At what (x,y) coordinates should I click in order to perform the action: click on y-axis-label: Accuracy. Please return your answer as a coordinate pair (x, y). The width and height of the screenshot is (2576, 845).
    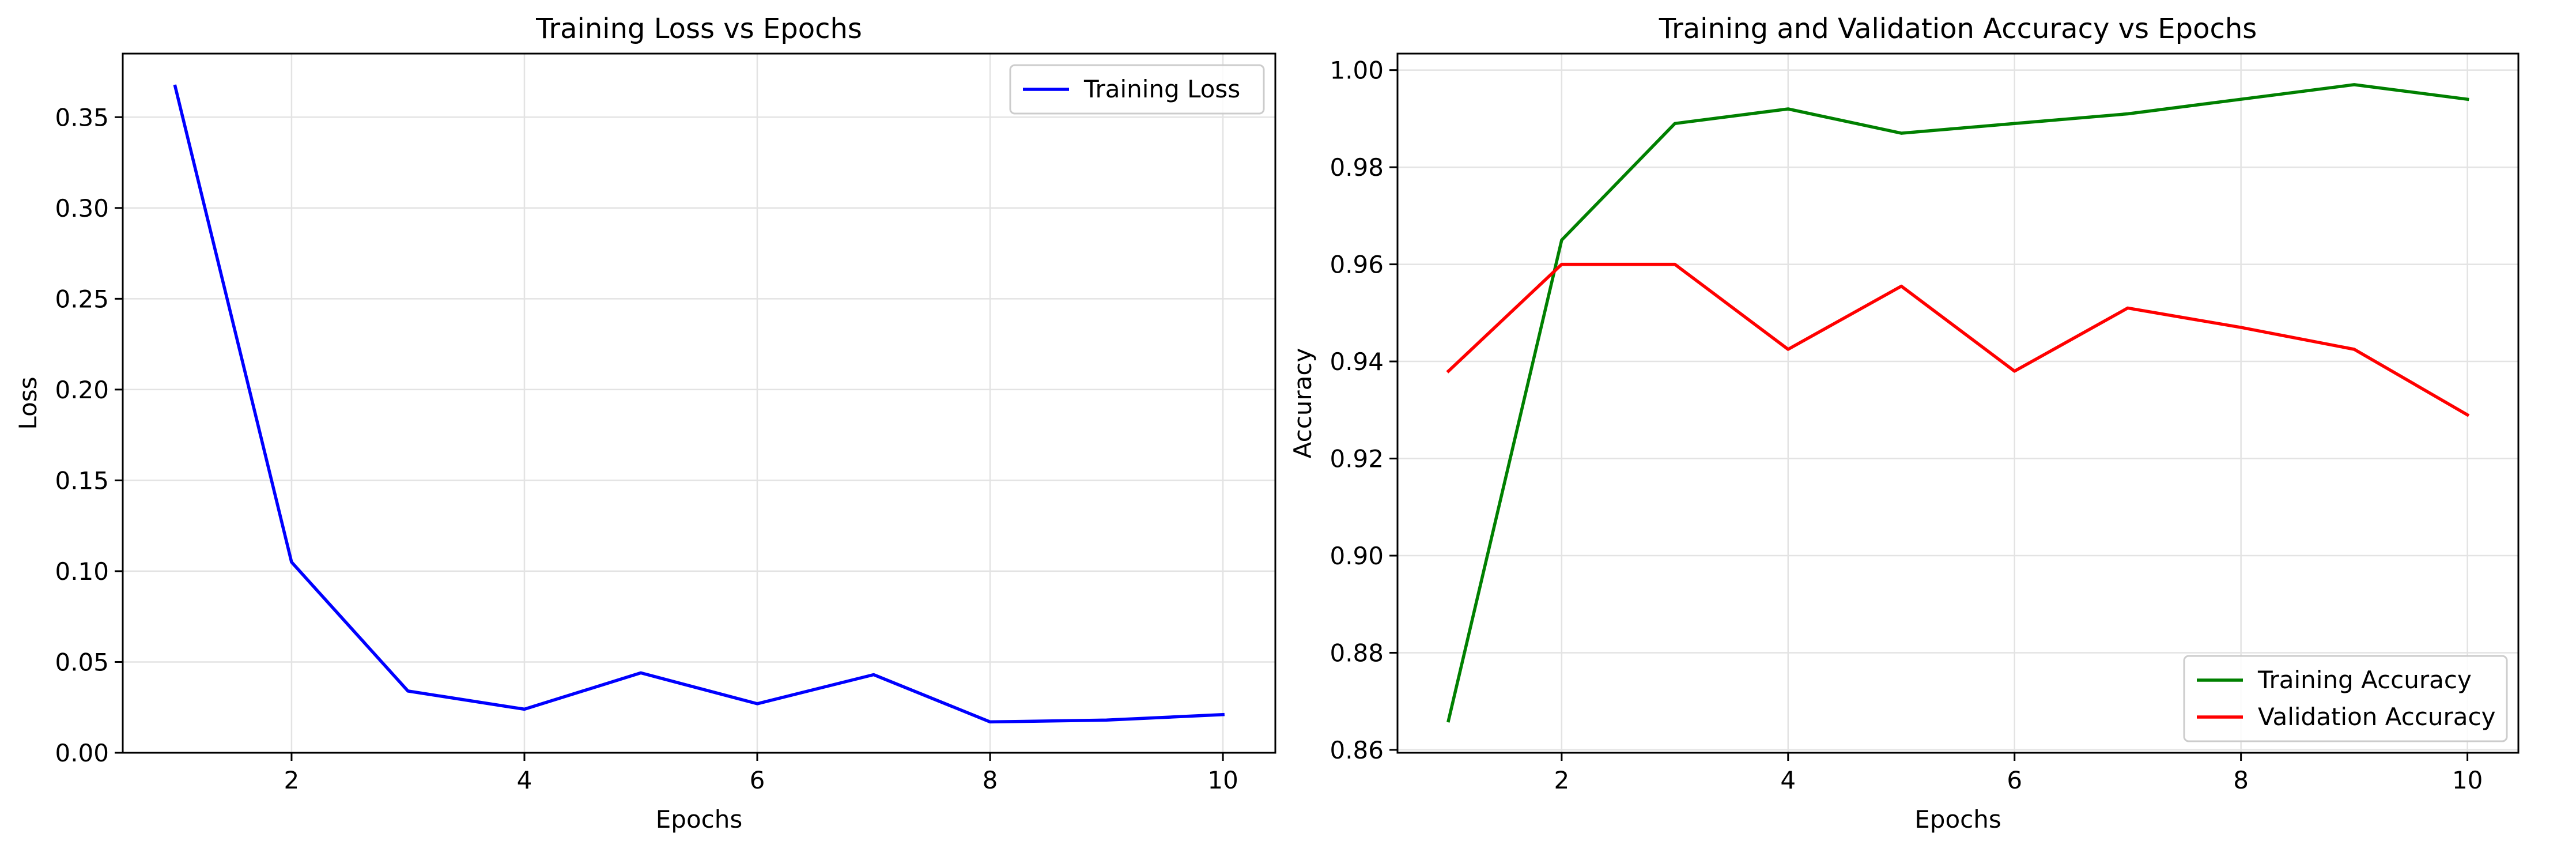
    Looking at the image, I should click on (1303, 403).